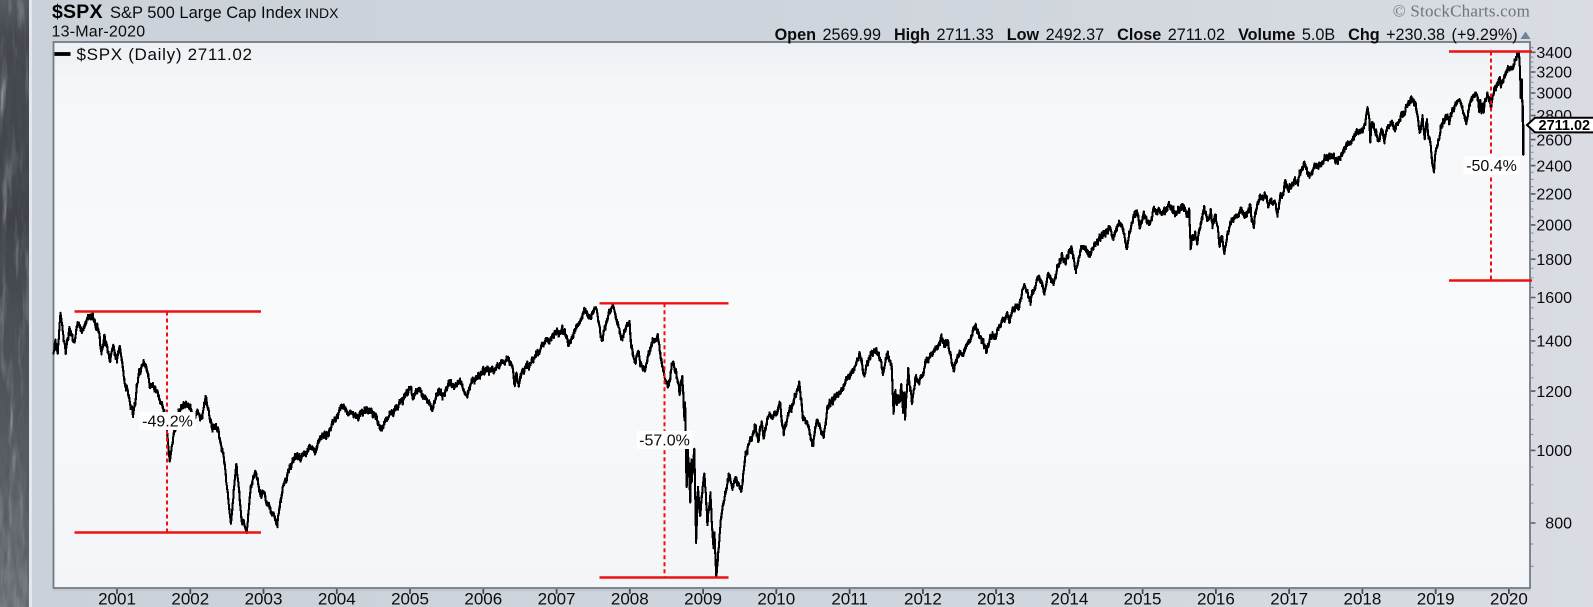 This screenshot has width=1593, height=607. What do you see at coordinates (776, 598) in the screenshot?
I see `svg-text: 2010` at bounding box center [776, 598].